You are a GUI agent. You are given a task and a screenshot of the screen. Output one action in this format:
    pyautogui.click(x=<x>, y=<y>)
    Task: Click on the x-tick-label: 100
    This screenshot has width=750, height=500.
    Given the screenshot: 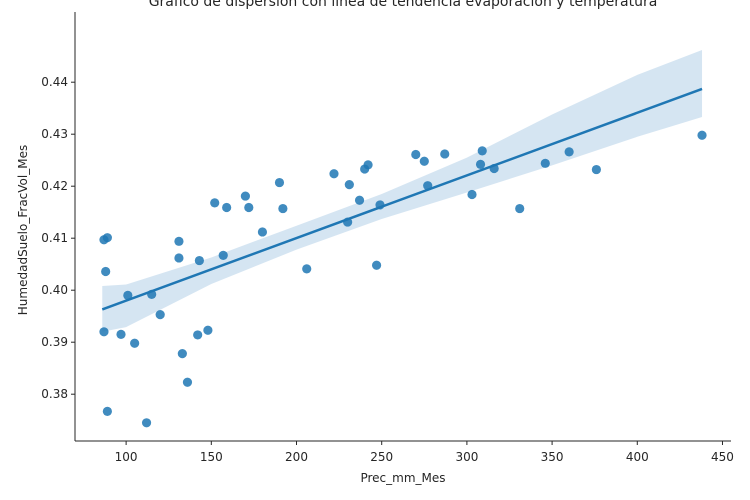 What is the action you would take?
    pyautogui.click(x=126, y=457)
    